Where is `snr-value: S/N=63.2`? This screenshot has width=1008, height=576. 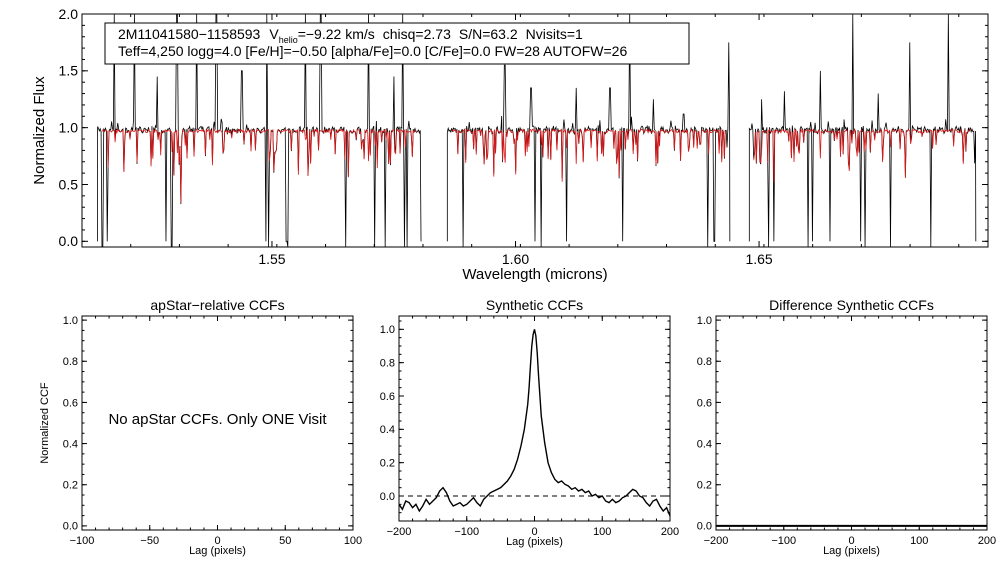 snr-value: S/N=63.2 is located at coordinates (488, 34).